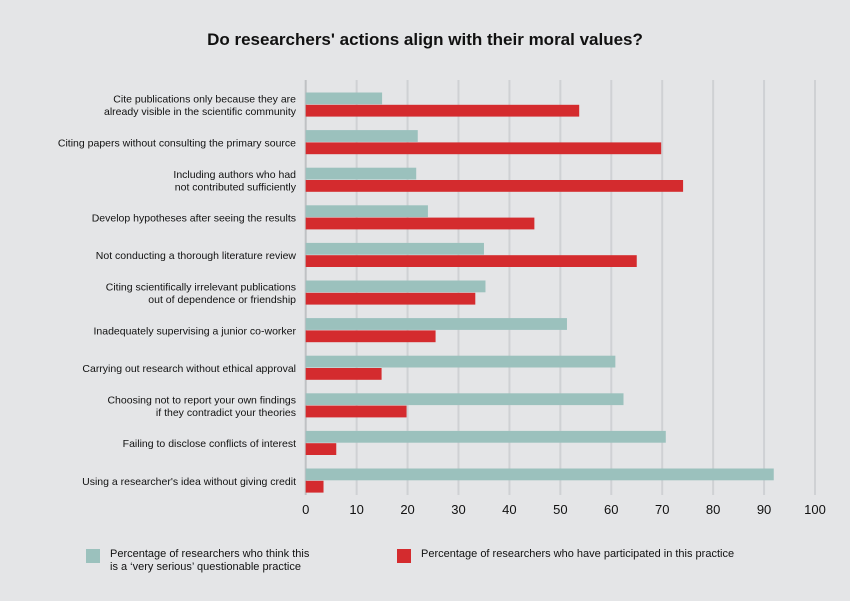 This screenshot has height=601, width=850. I want to click on legend-swatch-teal, so click(93, 556).